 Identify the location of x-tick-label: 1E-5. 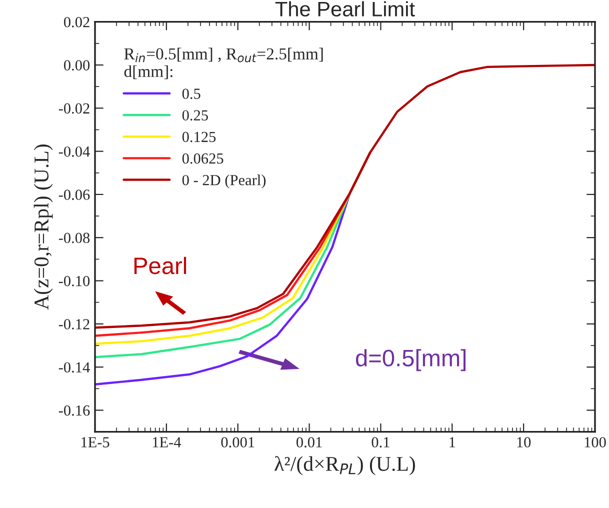
(96, 442).